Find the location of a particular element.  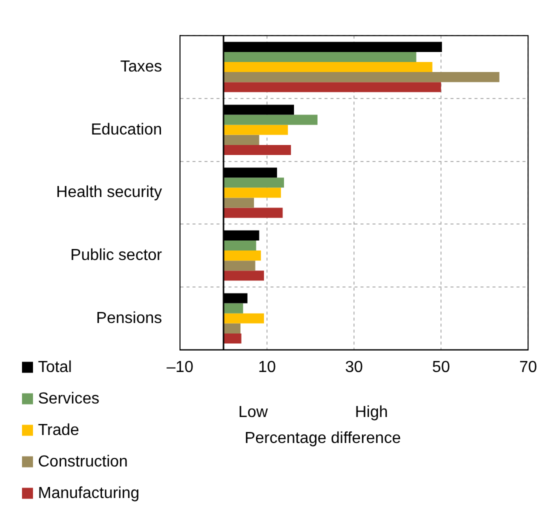

y-tick-label: Education is located at coordinates (126, 129).